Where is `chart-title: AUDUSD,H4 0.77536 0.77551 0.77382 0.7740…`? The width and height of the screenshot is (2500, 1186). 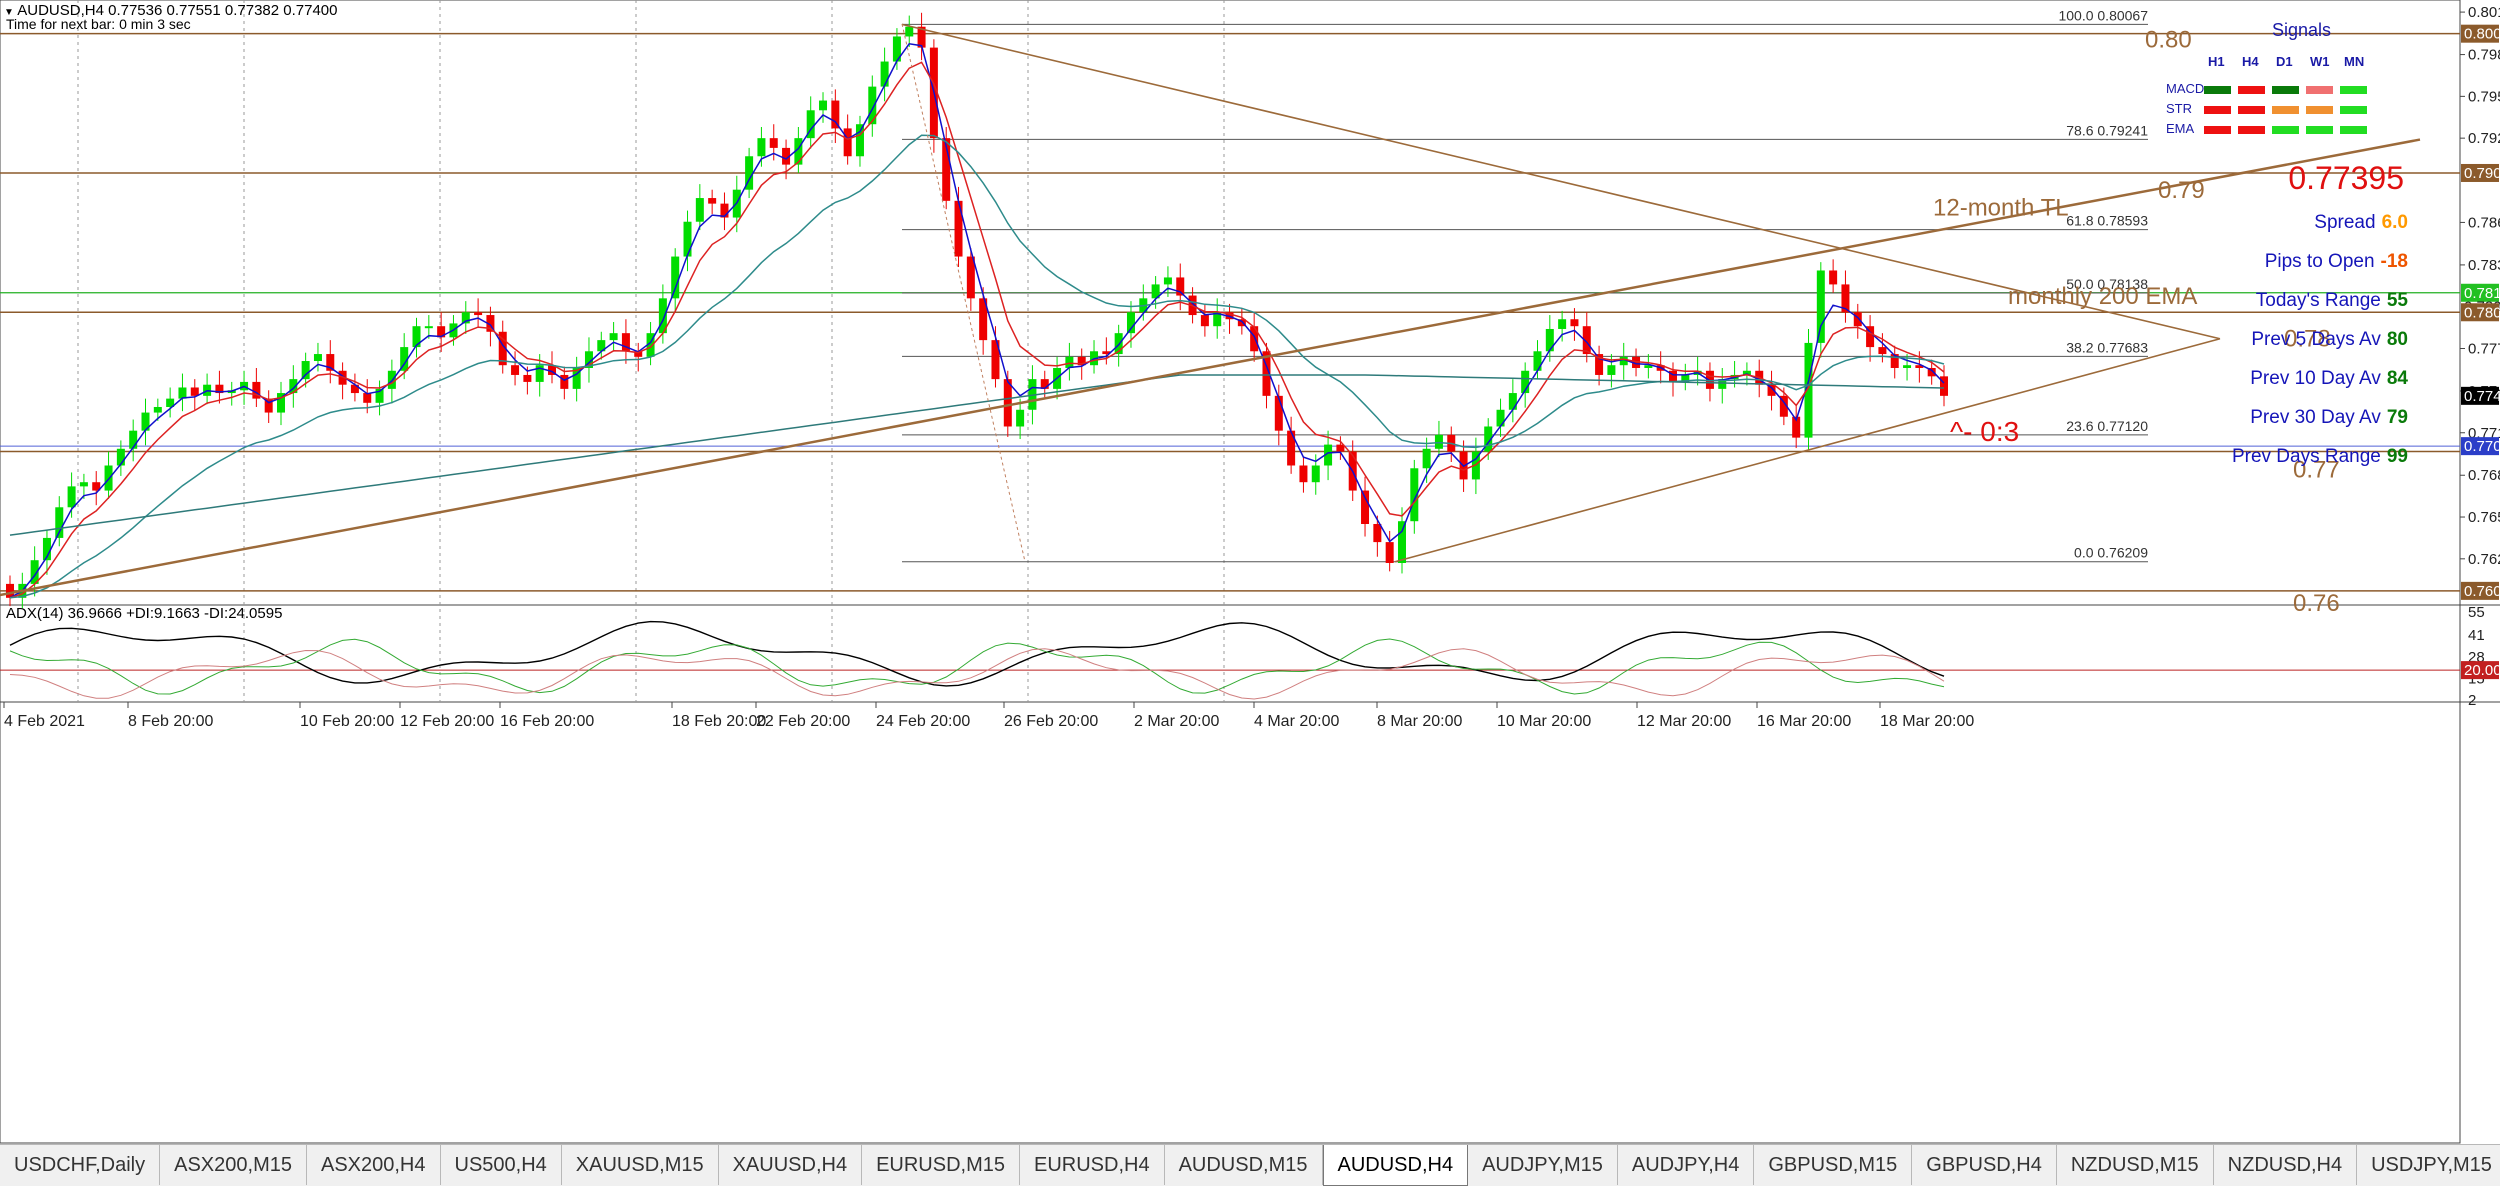 chart-title: AUDUSD,H4 0.77536 0.77551 0.77382 0.7740… is located at coordinates (177, 10).